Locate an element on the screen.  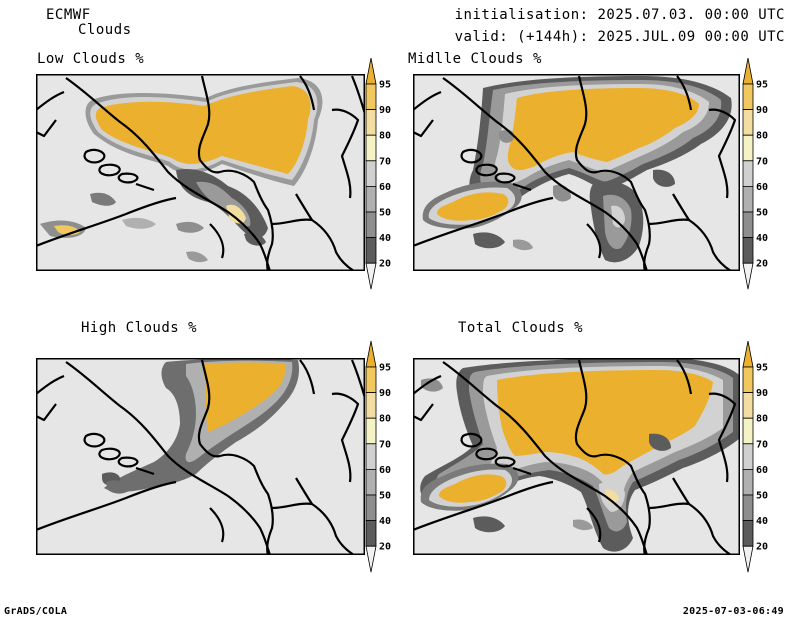
panel-title-total-clouds: Total Clouds % is located at coordinates (521, 328).